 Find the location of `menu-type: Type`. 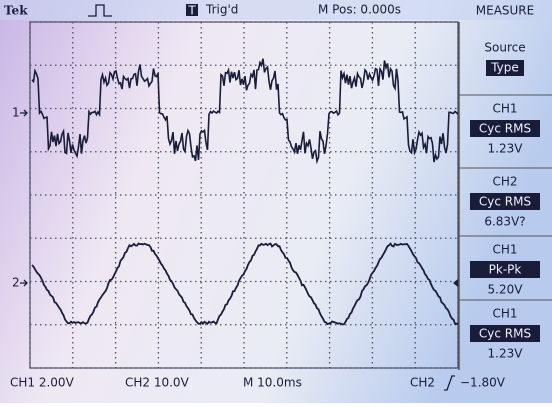

menu-type: Type is located at coordinates (504, 68).